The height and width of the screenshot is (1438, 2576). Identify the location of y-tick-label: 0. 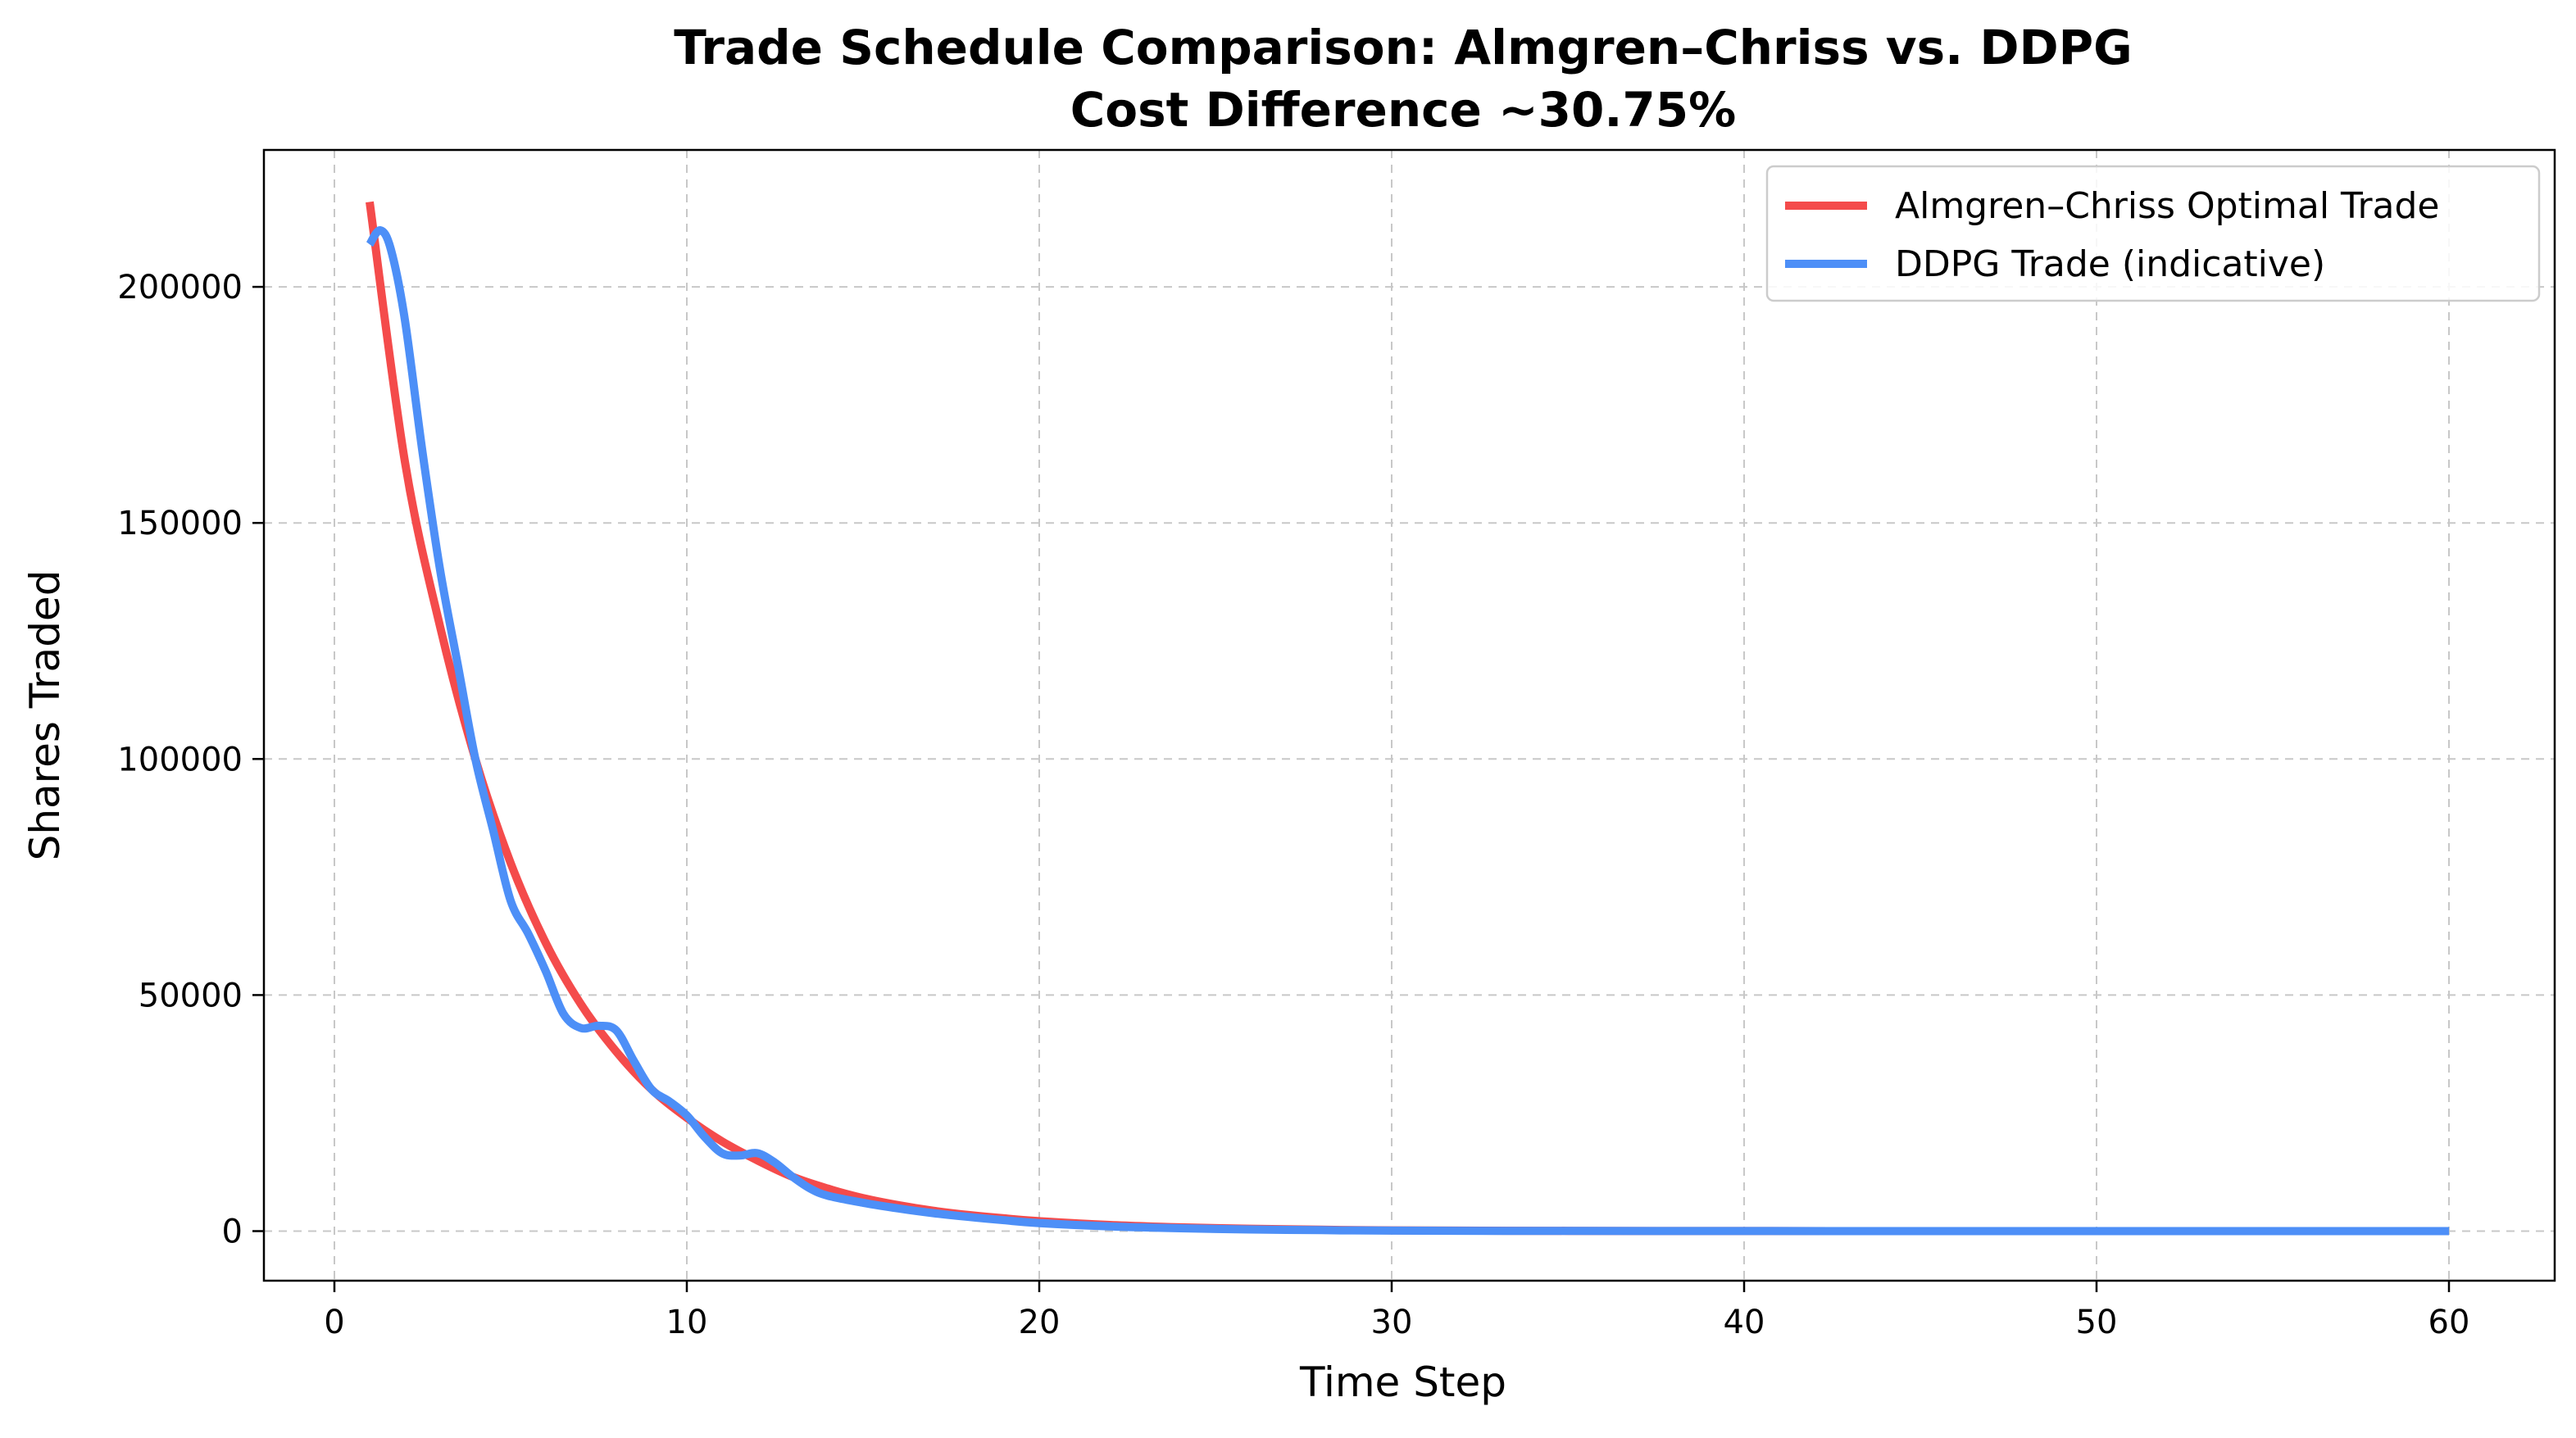
(232, 1231).